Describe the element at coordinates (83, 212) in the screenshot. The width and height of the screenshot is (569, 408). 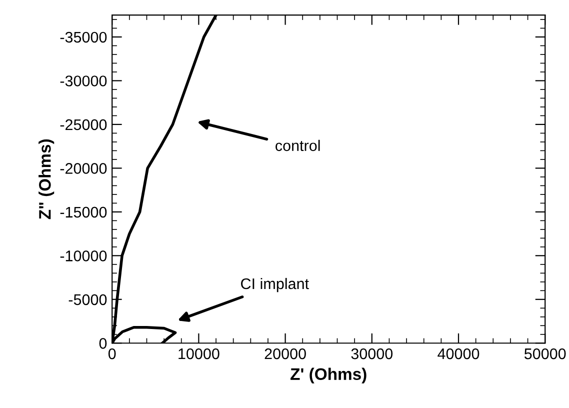
I see `y-tick-label: -15000` at that location.